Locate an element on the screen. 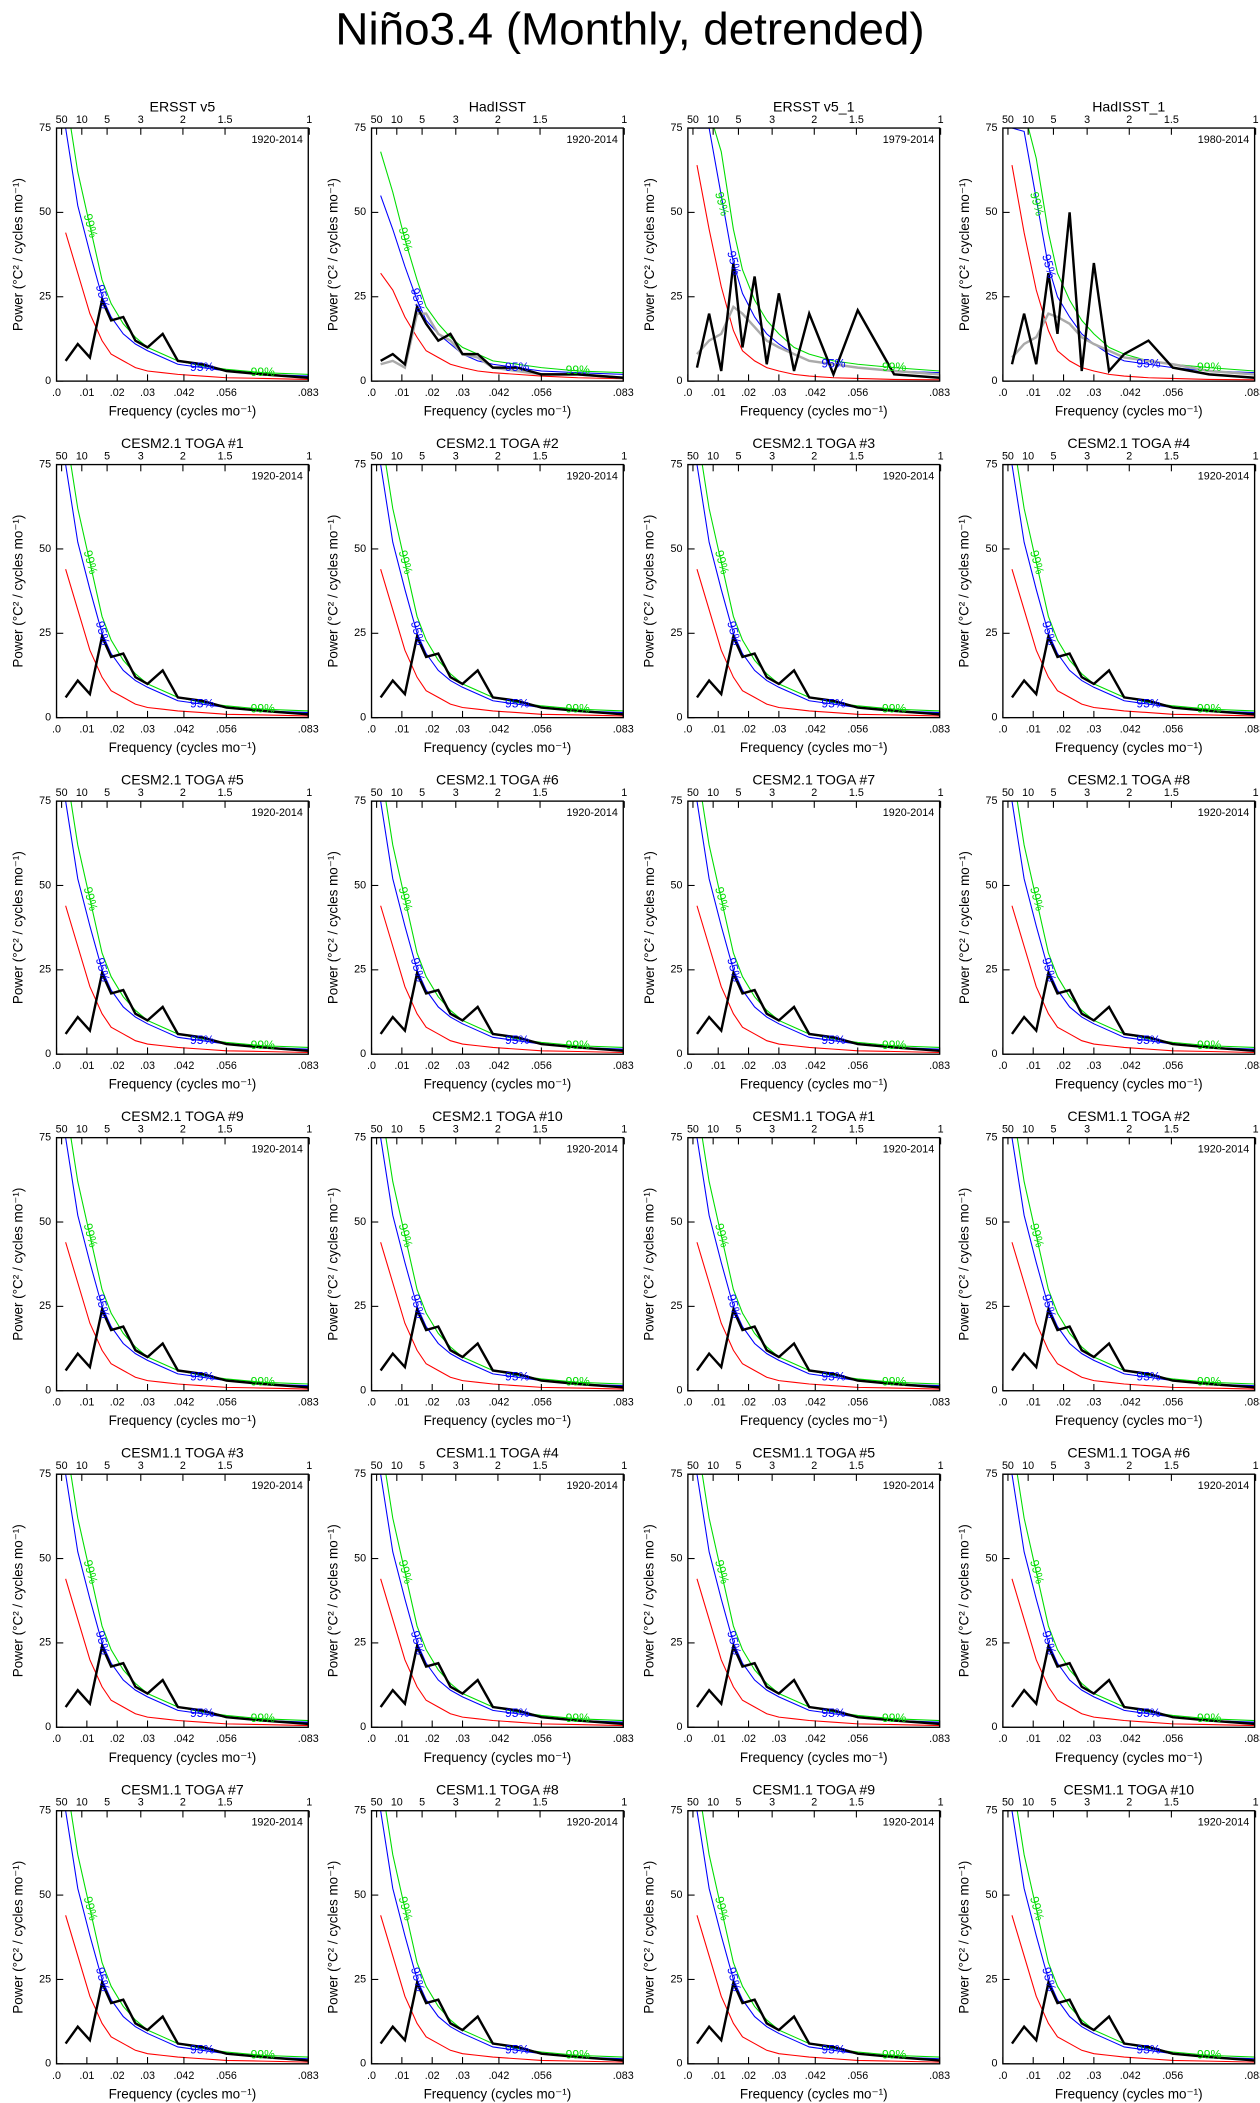 This screenshot has height=2103, width=1260. x-tick-label: .01 is located at coordinates (718, 1739).